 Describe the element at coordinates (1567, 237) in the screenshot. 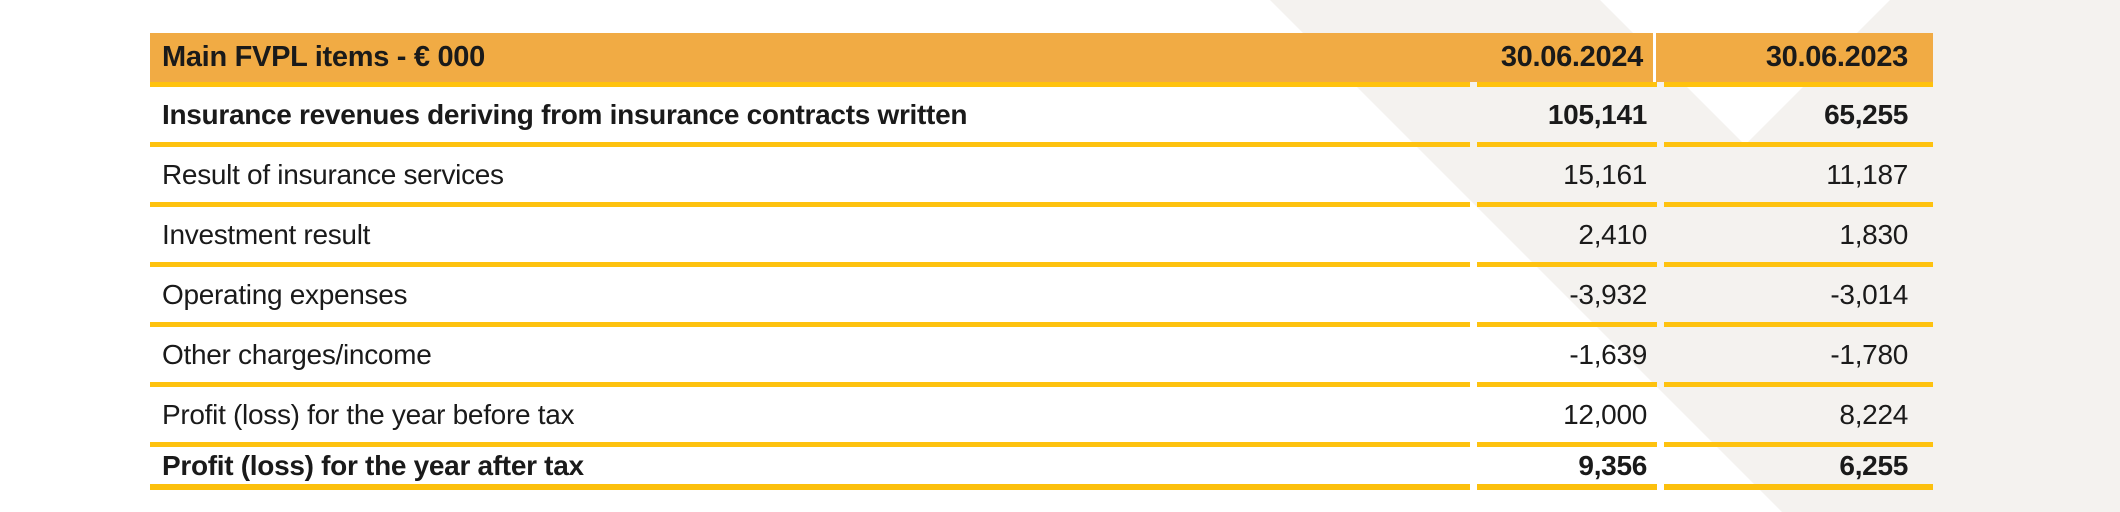

I see `row-value-2024: 2,410` at that location.